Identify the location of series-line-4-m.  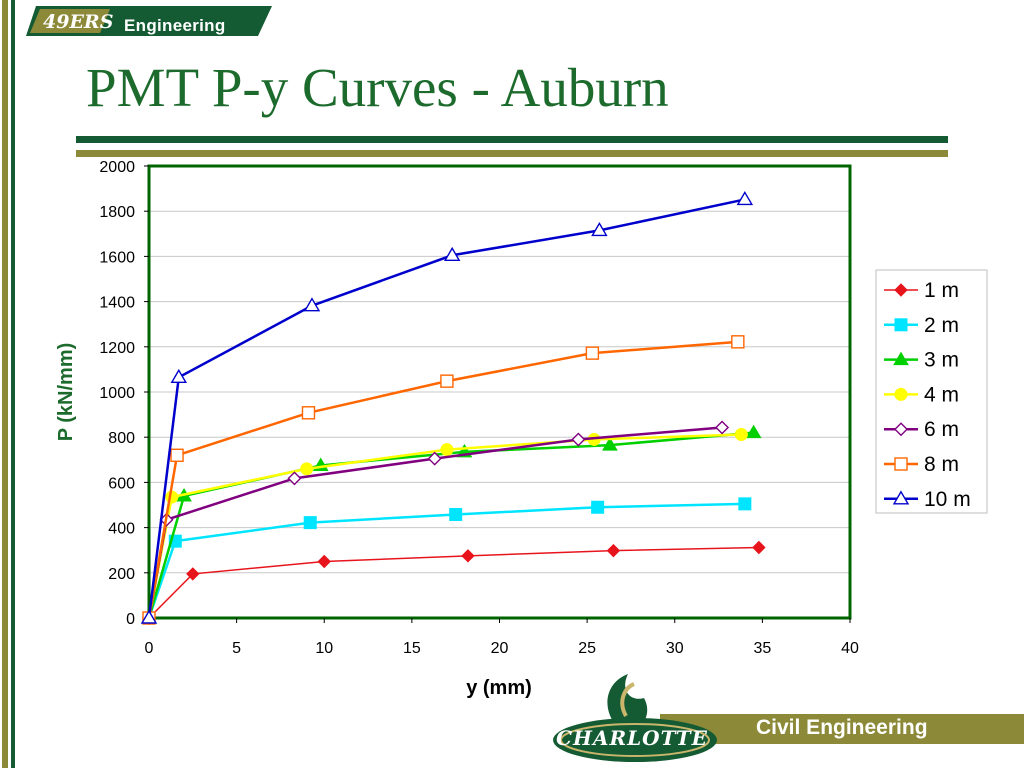
(444, 526).